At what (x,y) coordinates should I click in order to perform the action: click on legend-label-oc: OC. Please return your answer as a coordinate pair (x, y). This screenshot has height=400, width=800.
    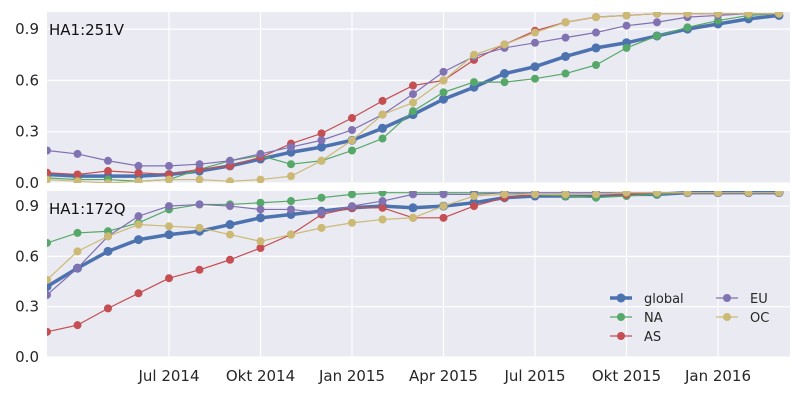
    Looking at the image, I should click on (759, 318).